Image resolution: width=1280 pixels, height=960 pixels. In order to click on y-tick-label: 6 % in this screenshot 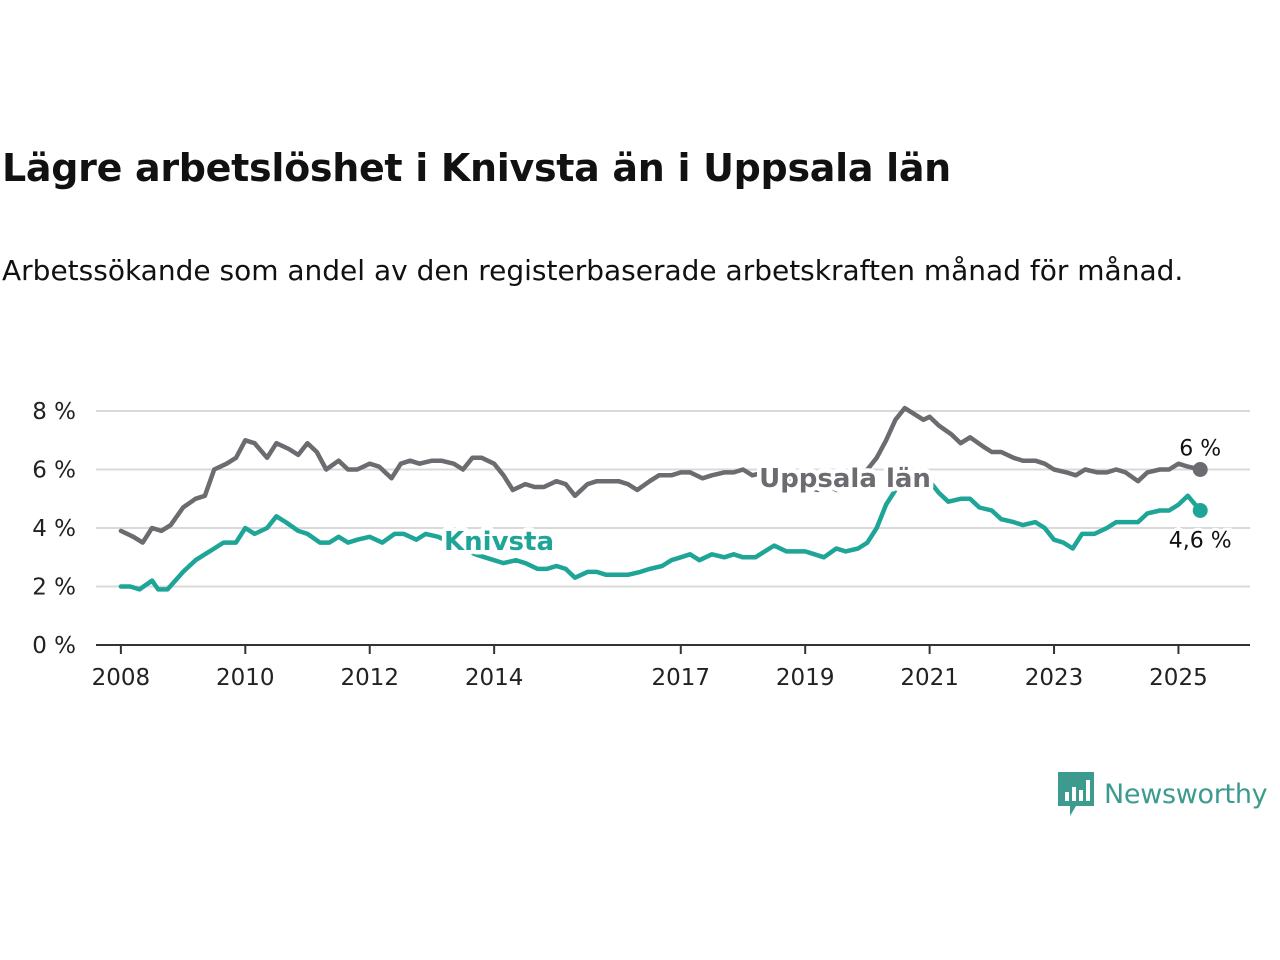, I will do `click(54, 471)`.